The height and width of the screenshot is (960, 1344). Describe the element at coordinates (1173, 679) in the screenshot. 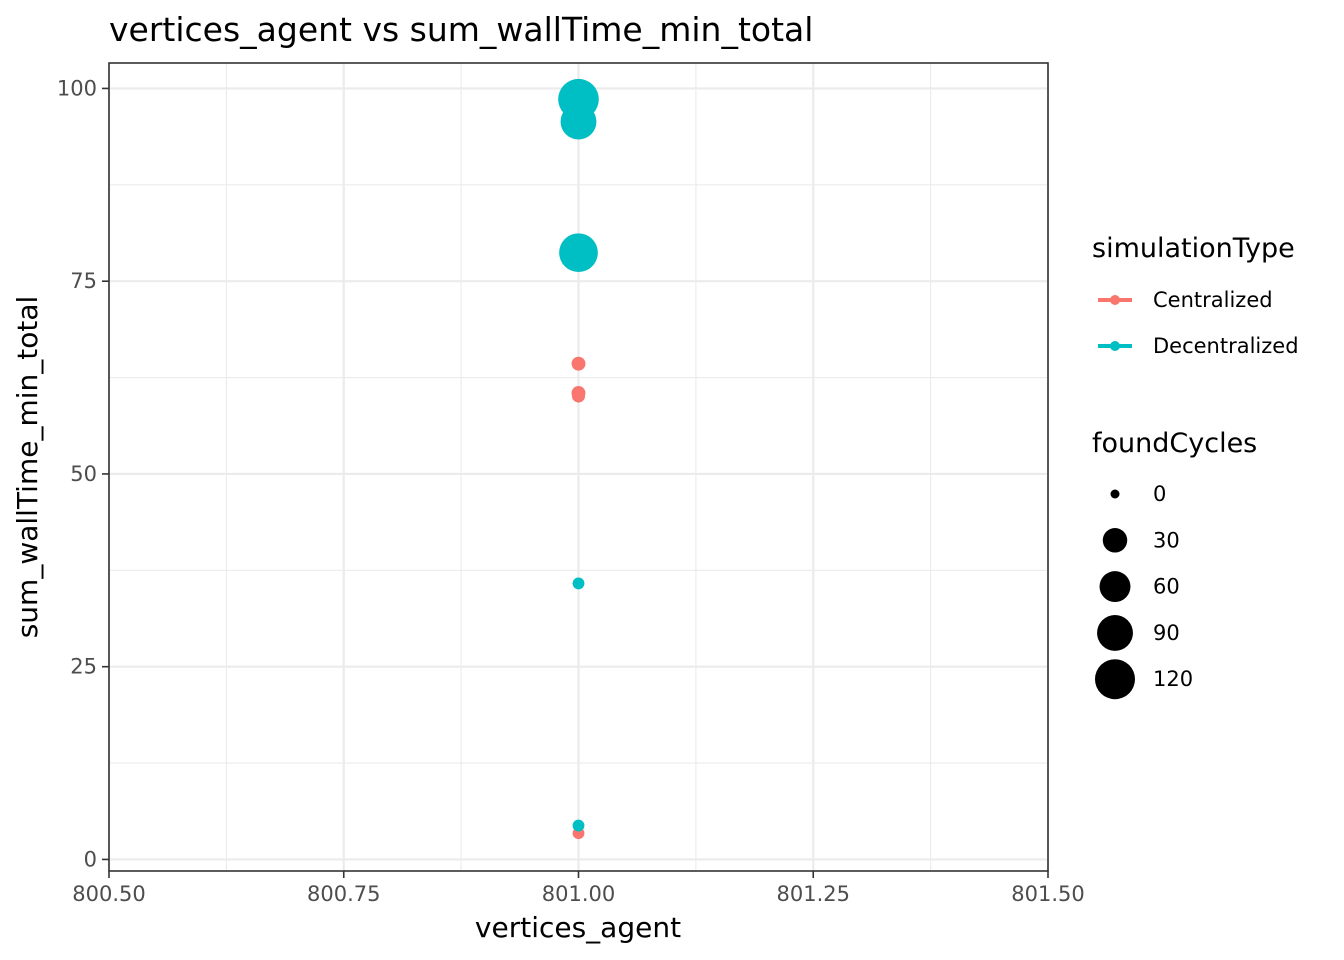

I see `legend-size-label: 120` at that location.